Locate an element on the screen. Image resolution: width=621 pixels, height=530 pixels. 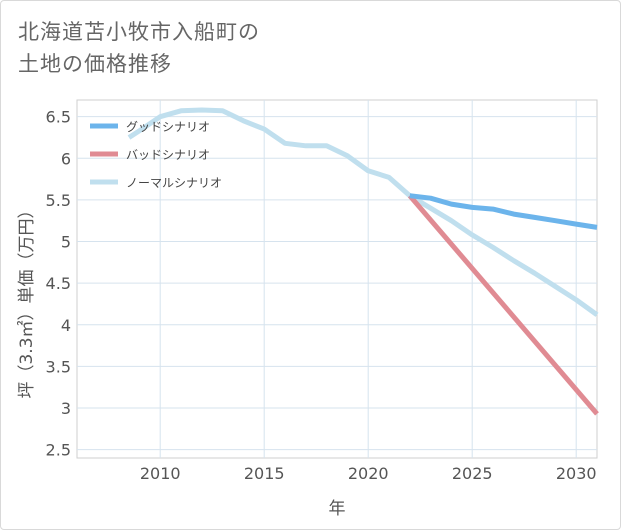
x-tick-label: 2010 is located at coordinates (160, 473).